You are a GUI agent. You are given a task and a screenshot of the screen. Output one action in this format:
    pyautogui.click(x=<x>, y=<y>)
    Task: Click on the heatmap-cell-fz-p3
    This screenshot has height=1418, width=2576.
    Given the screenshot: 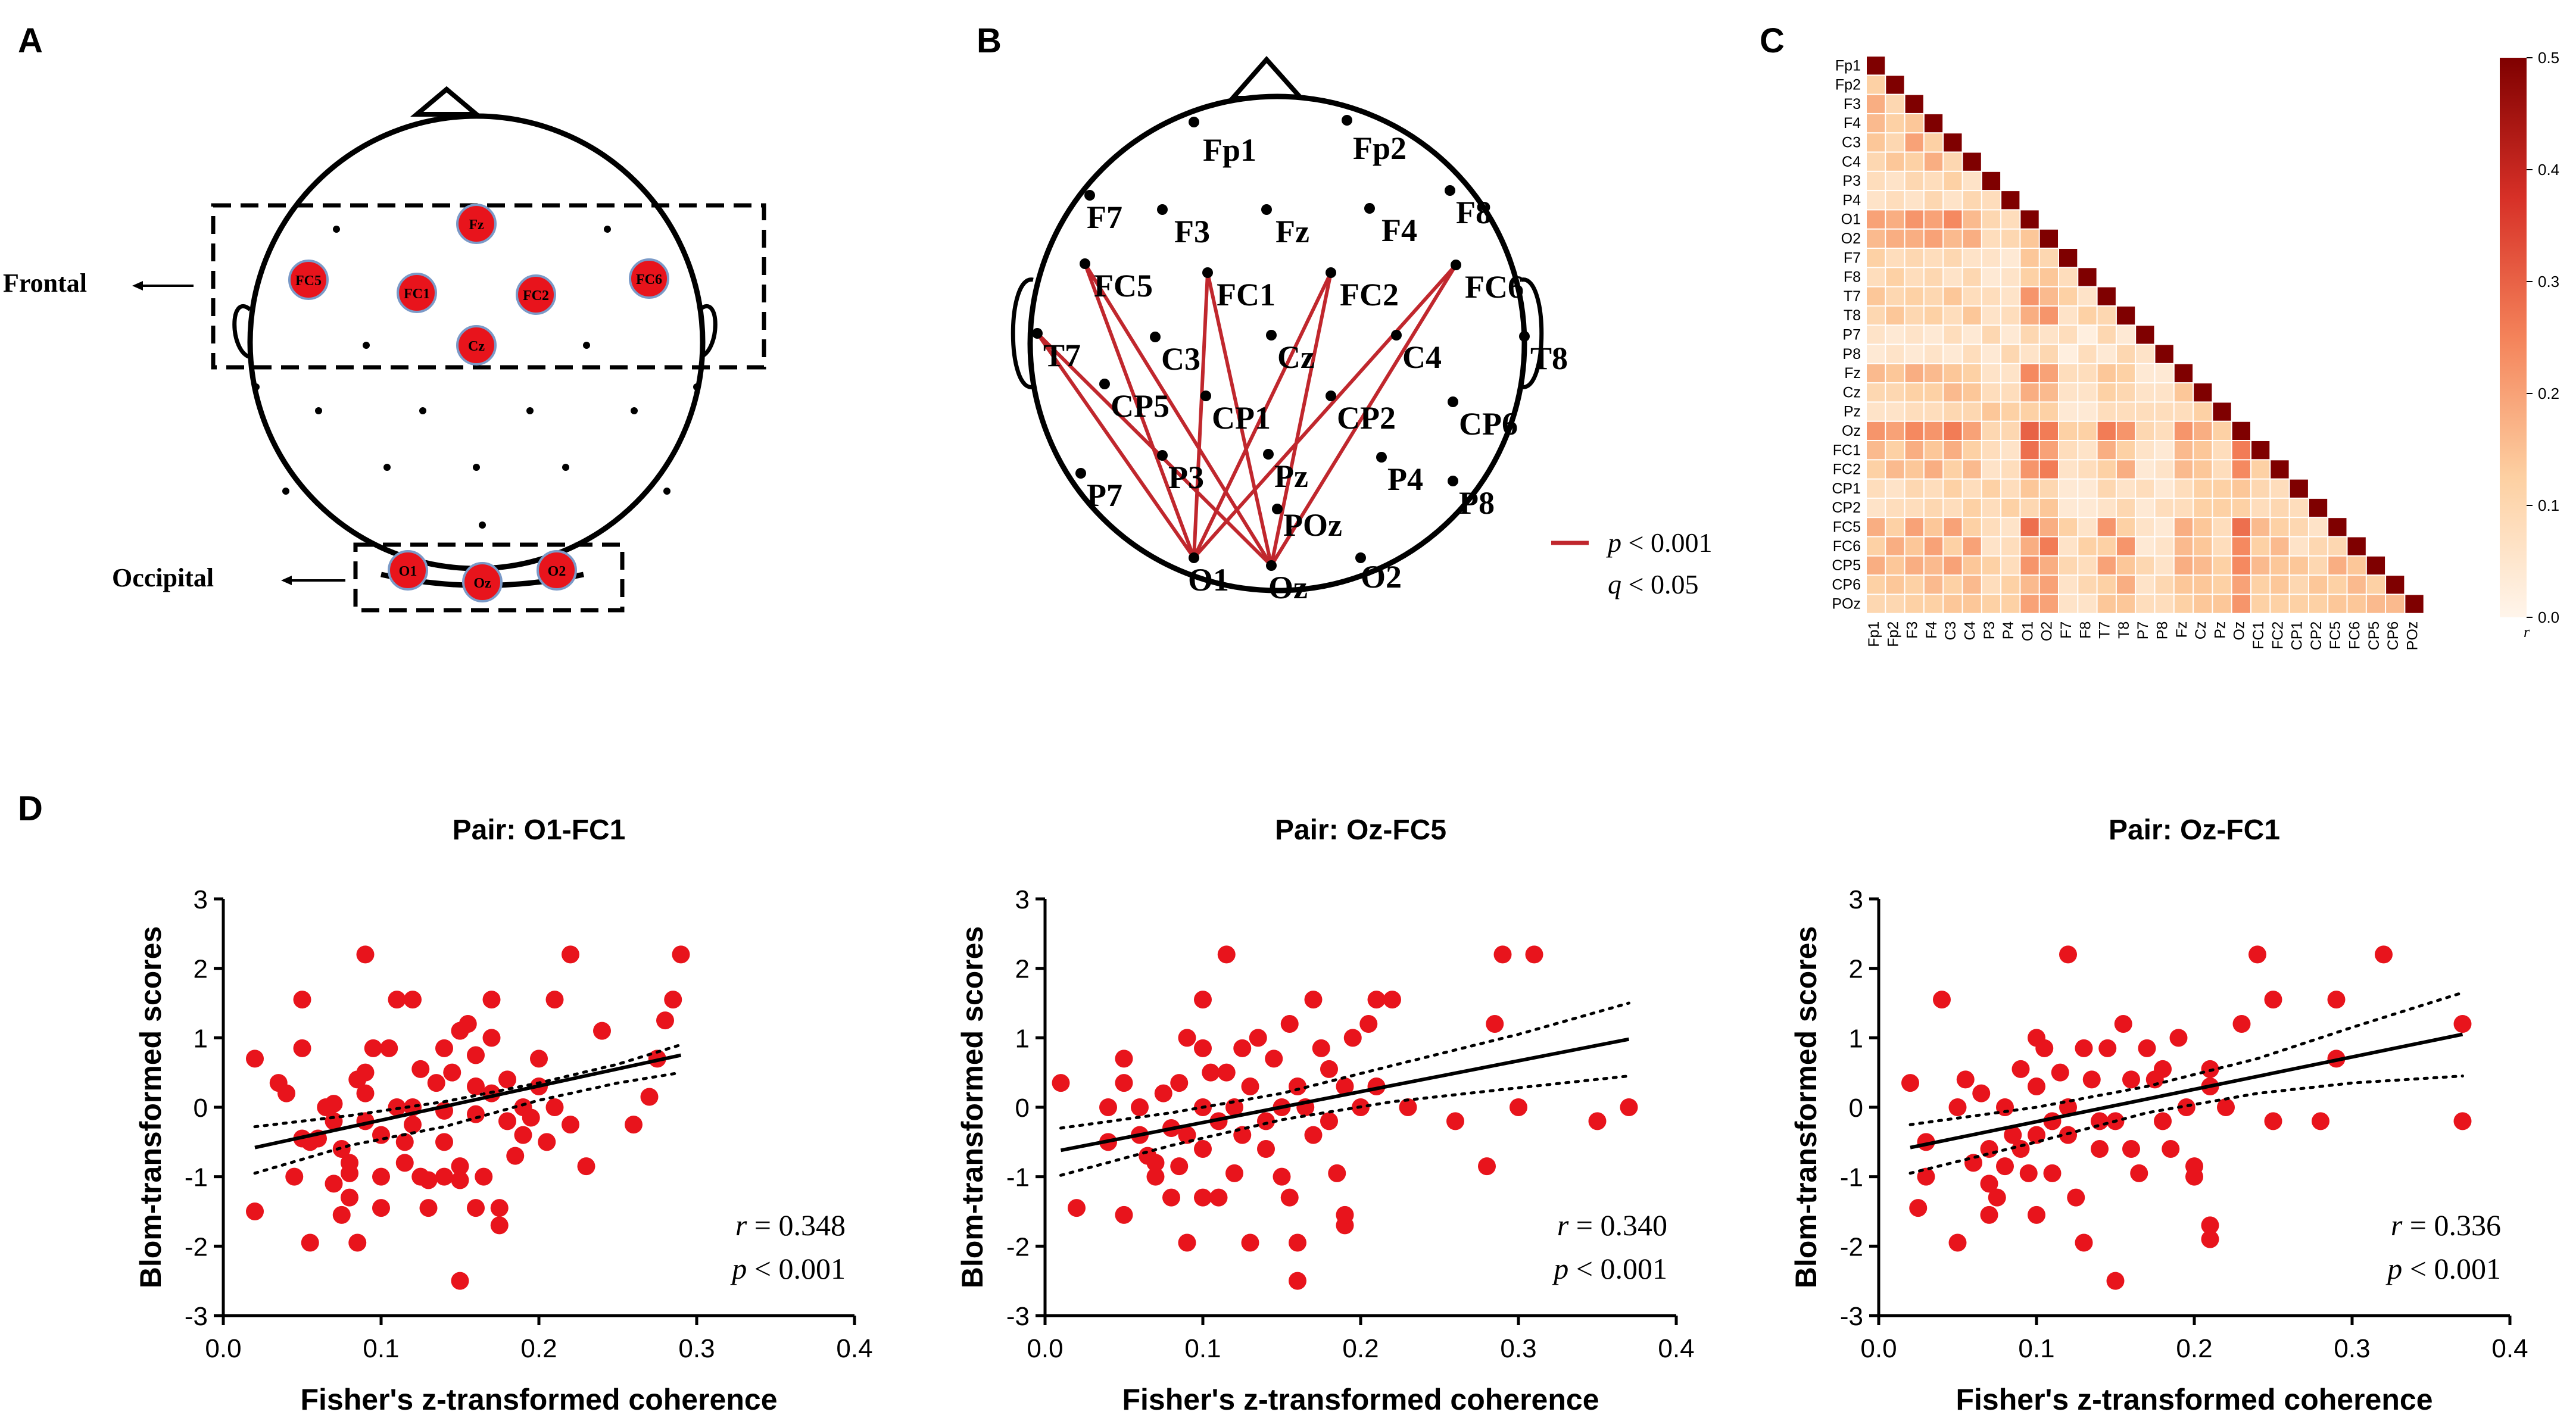 What is the action you would take?
    pyautogui.click(x=1992, y=374)
    